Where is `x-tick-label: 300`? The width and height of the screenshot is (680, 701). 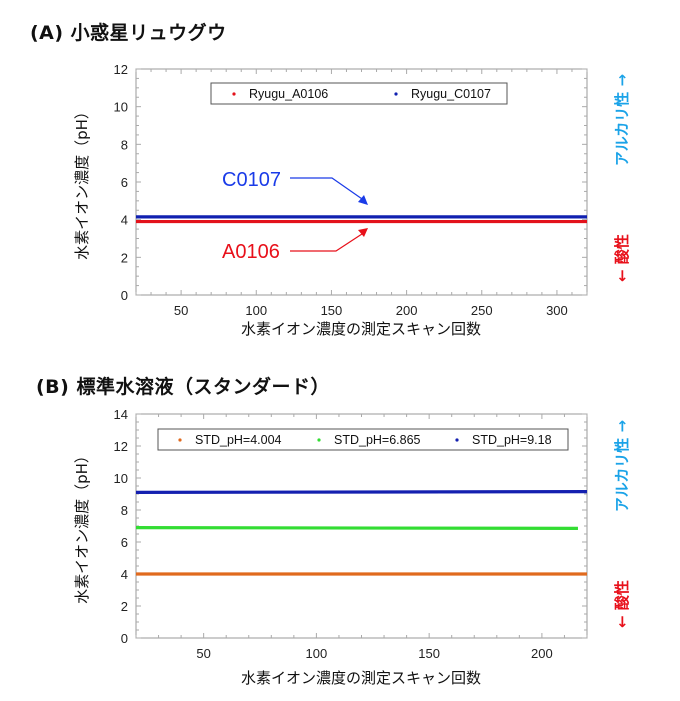 x-tick-label: 300 is located at coordinates (557, 310).